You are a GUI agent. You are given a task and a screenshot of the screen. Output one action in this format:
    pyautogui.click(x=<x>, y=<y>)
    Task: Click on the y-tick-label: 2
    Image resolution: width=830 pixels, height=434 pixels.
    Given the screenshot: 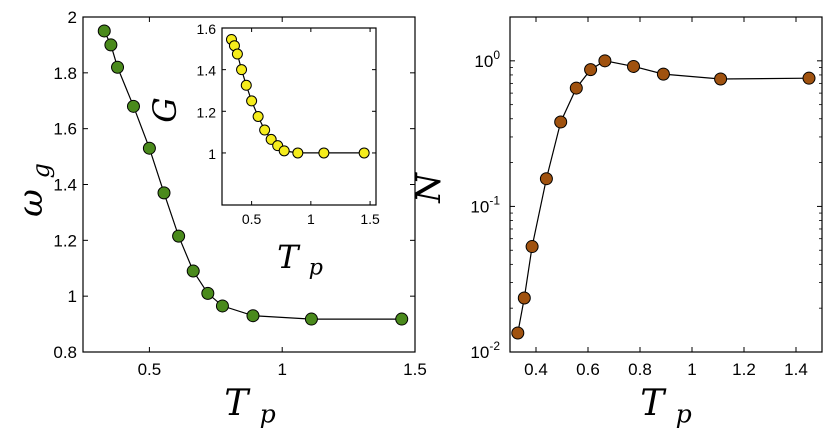 What is the action you would take?
    pyautogui.click(x=72, y=17)
    